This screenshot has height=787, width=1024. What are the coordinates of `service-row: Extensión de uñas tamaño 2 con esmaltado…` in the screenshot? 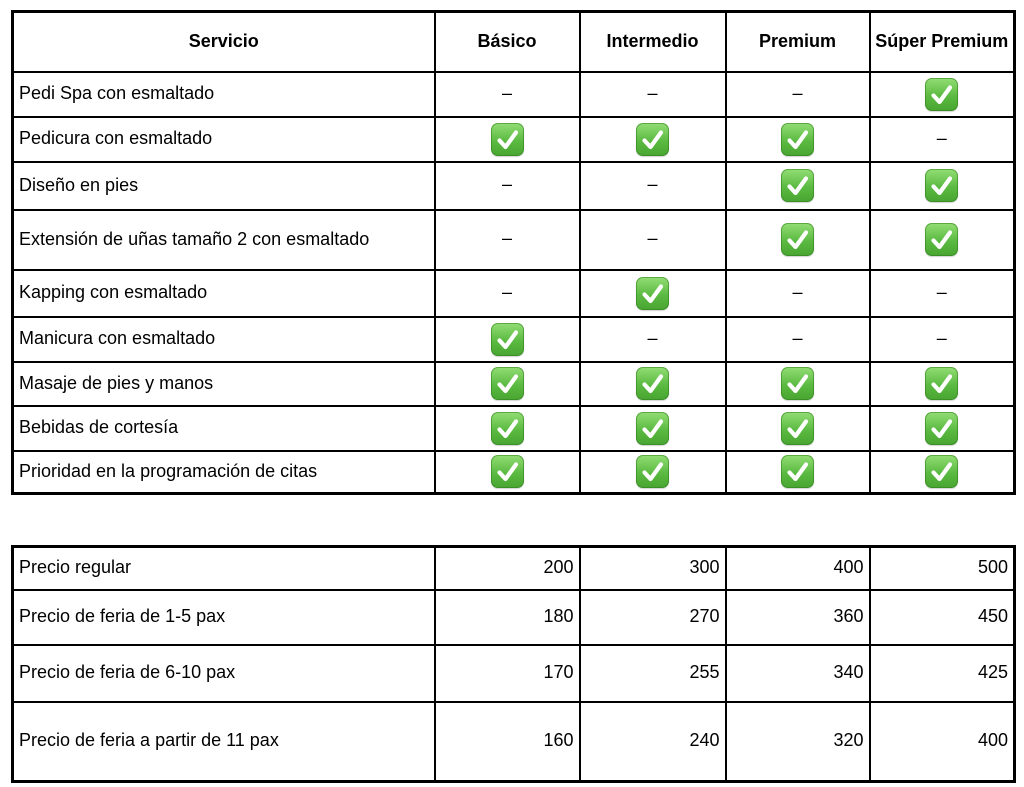 It's located at (513, 239).